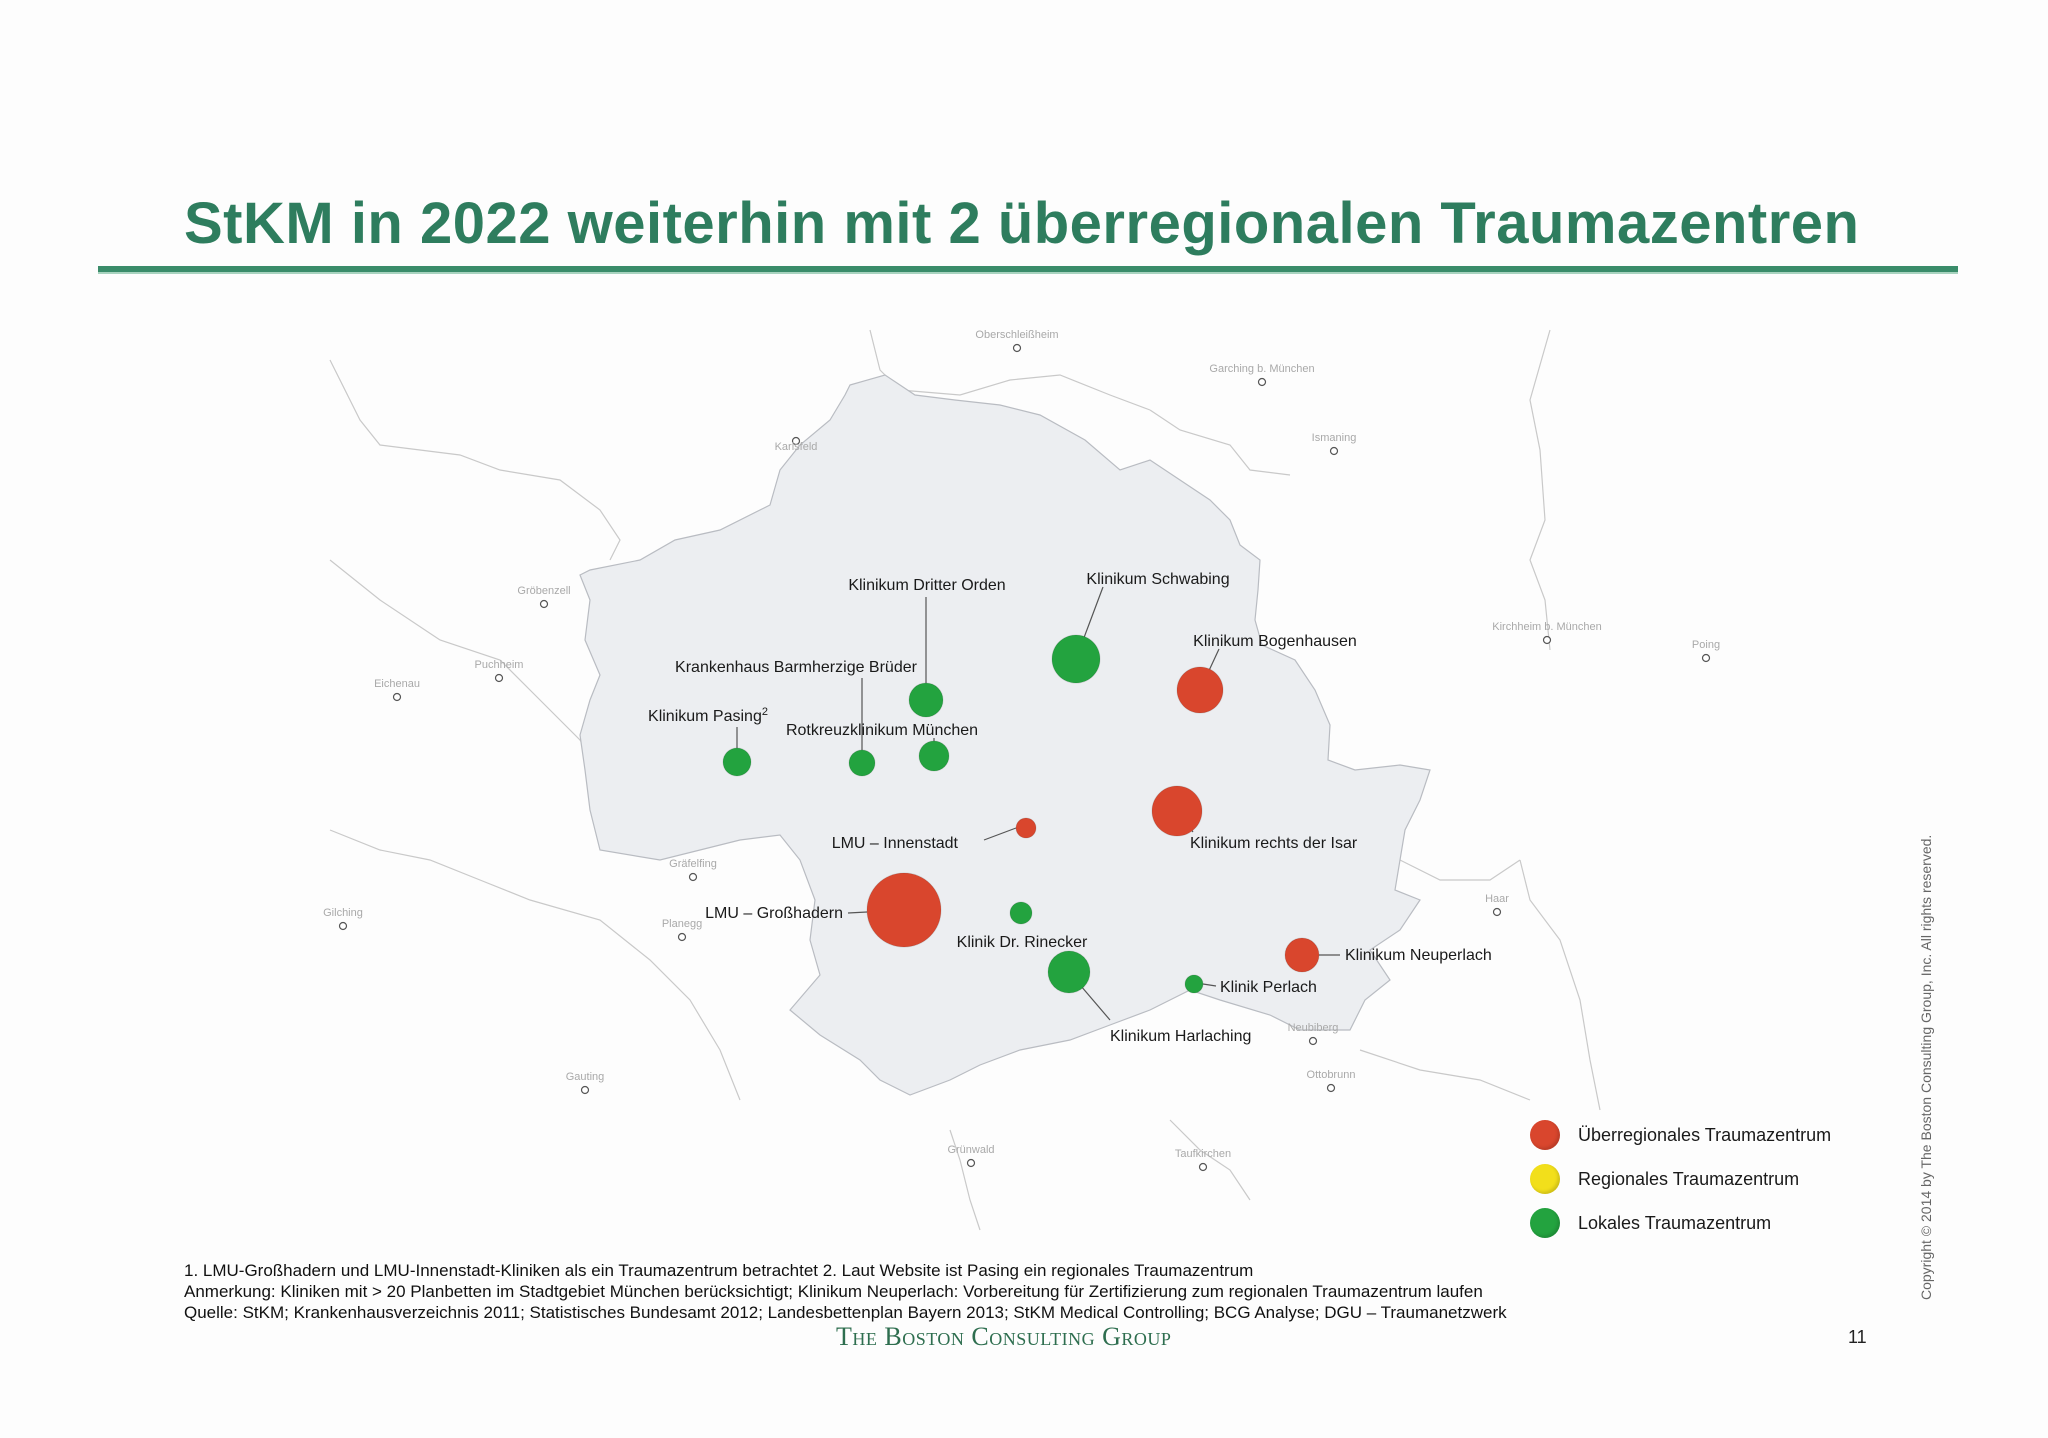 The height and width of the screenshot is (1438, 2048). What do you see at coordinates (1705, 1134) in the screenshot?
I see `legend-label: Überregionales Traumazentrum` at bounding box center [1705, 1134].